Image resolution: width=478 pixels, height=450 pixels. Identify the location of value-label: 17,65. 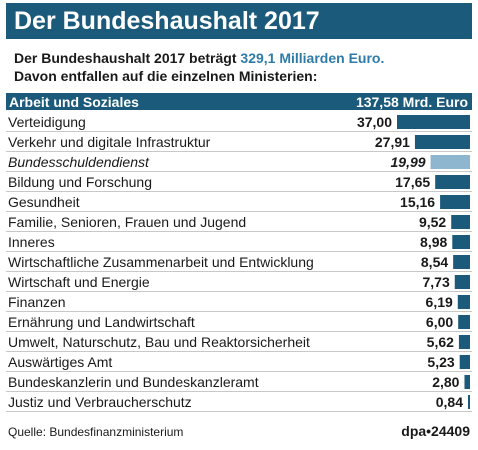
(412, 182).